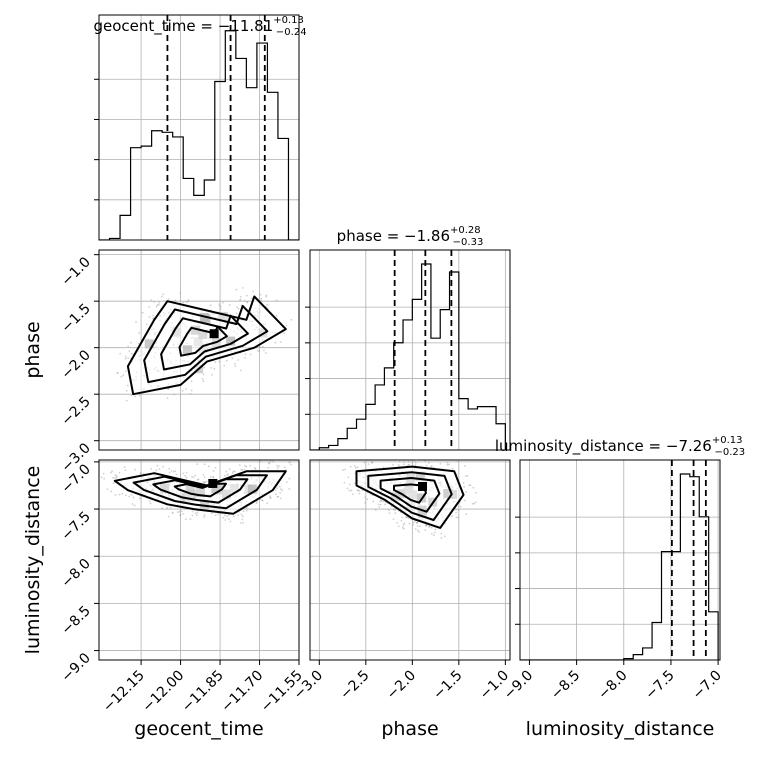  What do you see at coordinates (199, 26) in the screenshot?
I see `title-geocent-time: geocent_time = −11.81+0.13 −0.24` at bounding box center [199, 26].